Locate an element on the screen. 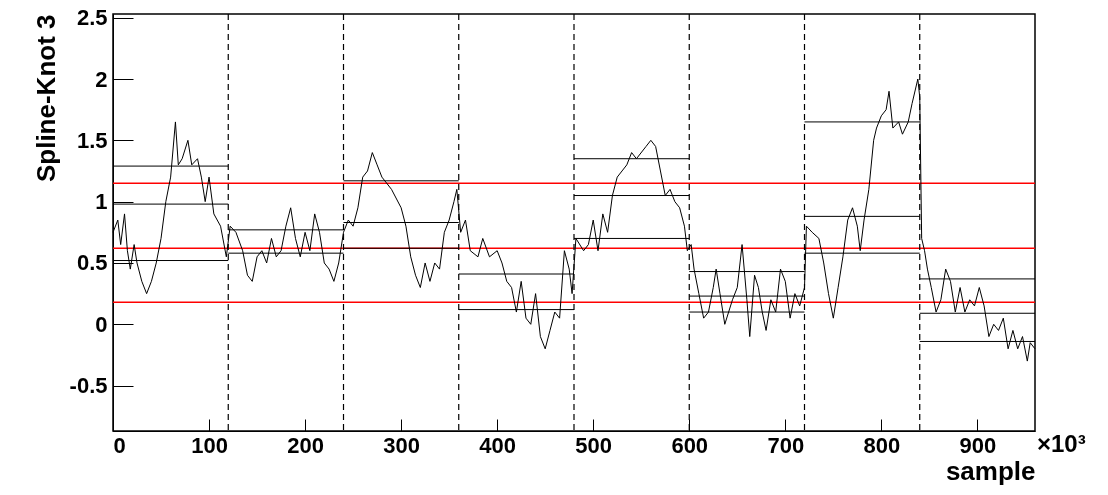 The image size is (1108, 495). x-tick-label: 600 is located at coordinates (690, 445).